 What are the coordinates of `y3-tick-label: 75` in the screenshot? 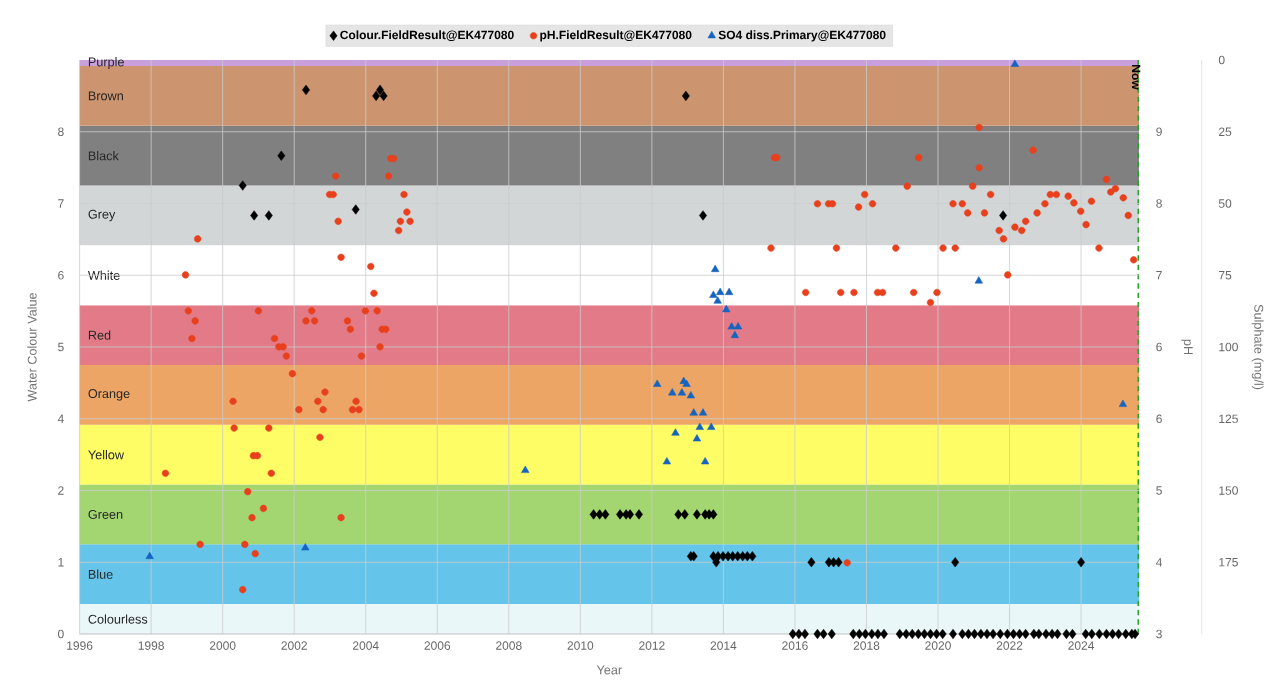 It's located at (1225, 275).